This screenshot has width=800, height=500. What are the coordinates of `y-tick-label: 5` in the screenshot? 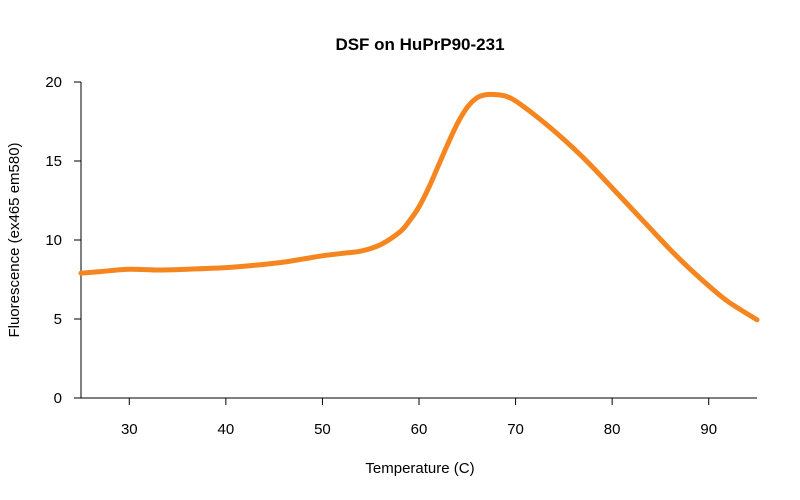 It's located at (58, 319).